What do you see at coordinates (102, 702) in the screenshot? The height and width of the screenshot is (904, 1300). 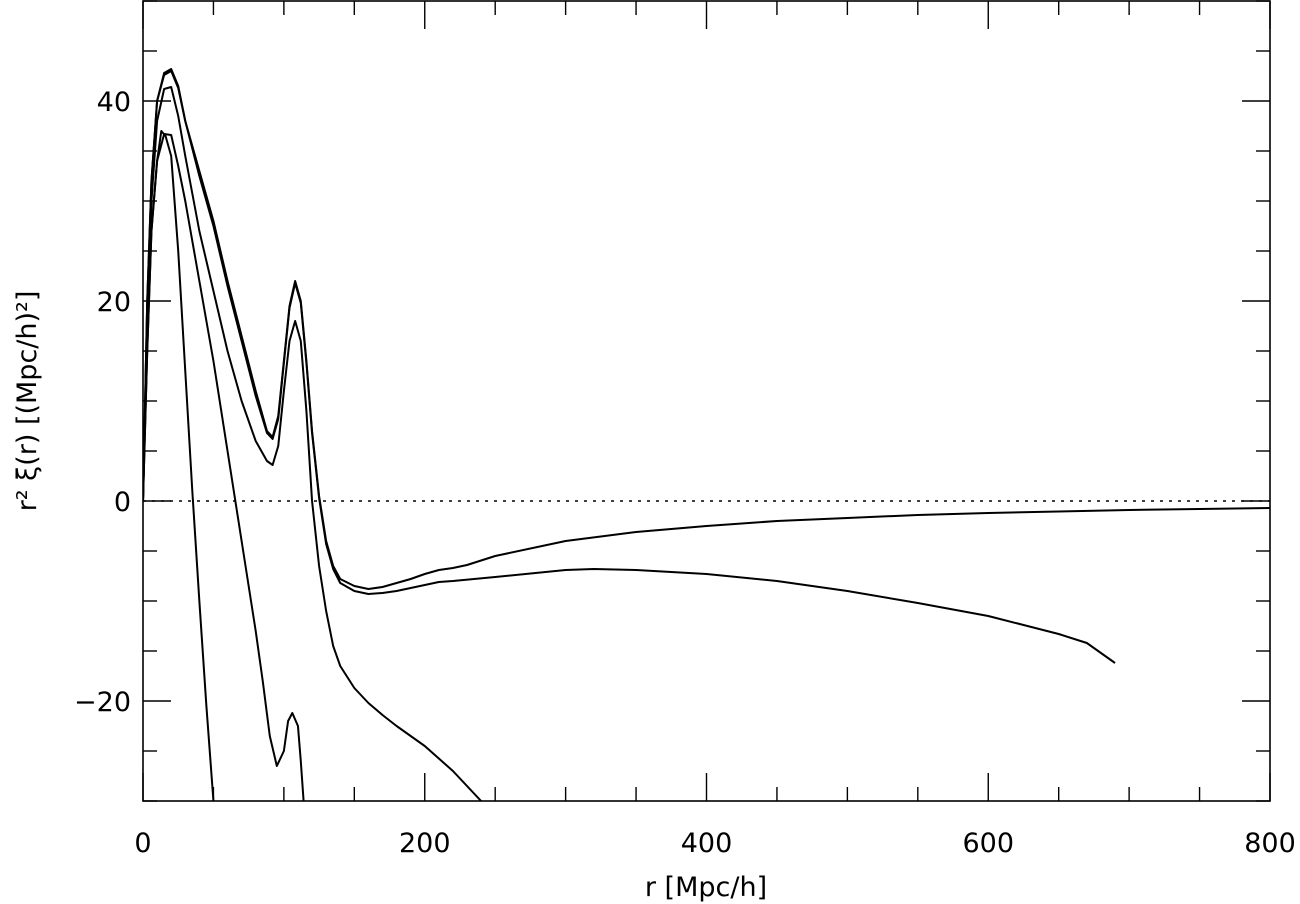 I see `y-tick-label: −20` at bounding box center [102, 702].